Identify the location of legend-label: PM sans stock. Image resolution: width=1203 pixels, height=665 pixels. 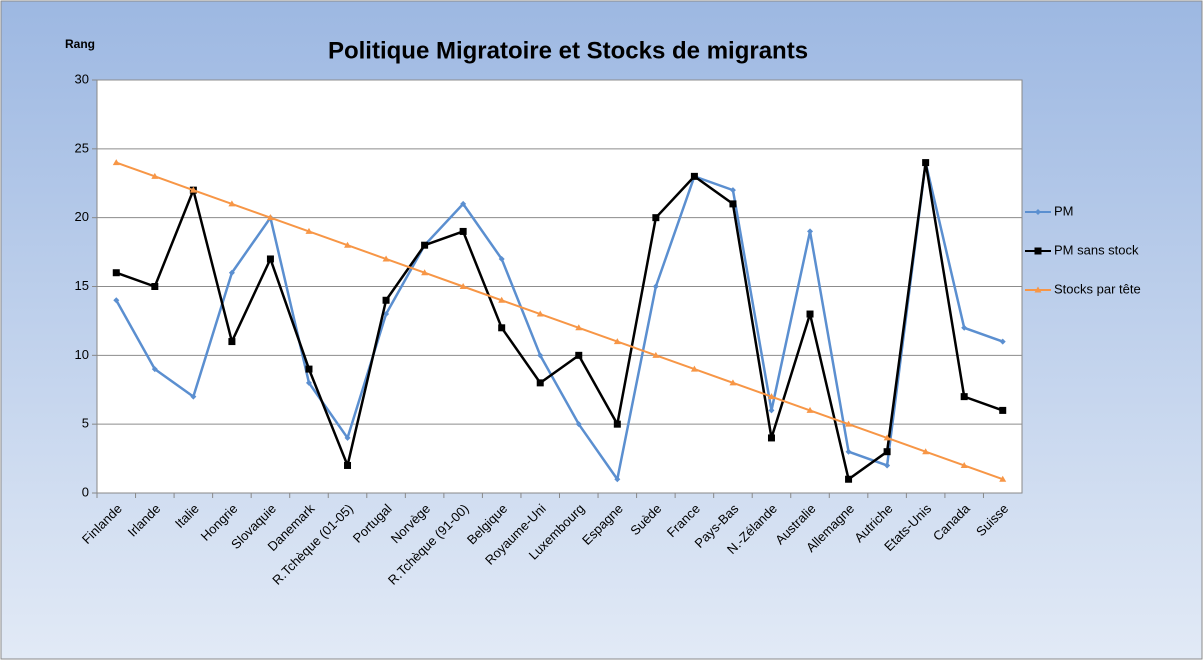
(1096, 249).